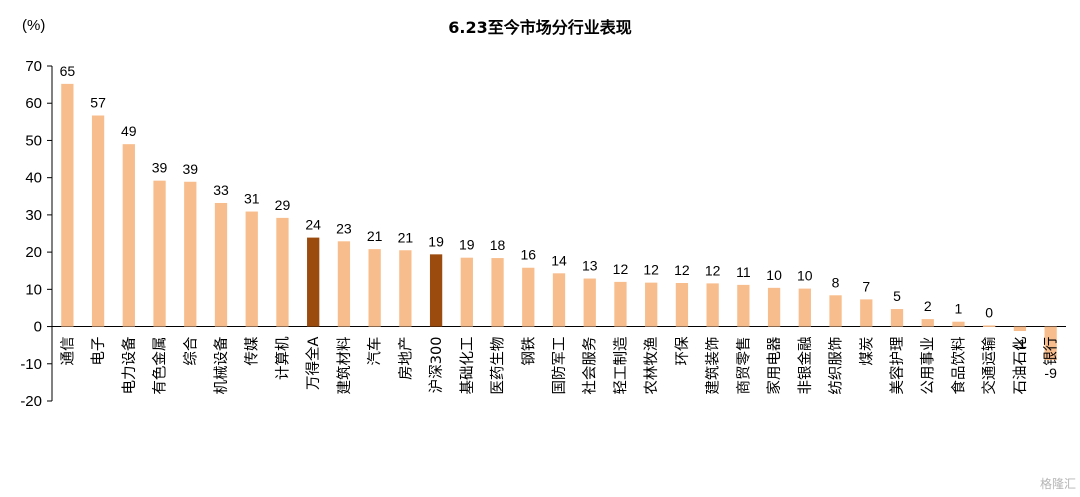 This screenshot has height=497, width=1080. I want to click on x-category-label: 商贸零售, so click(743, 366).